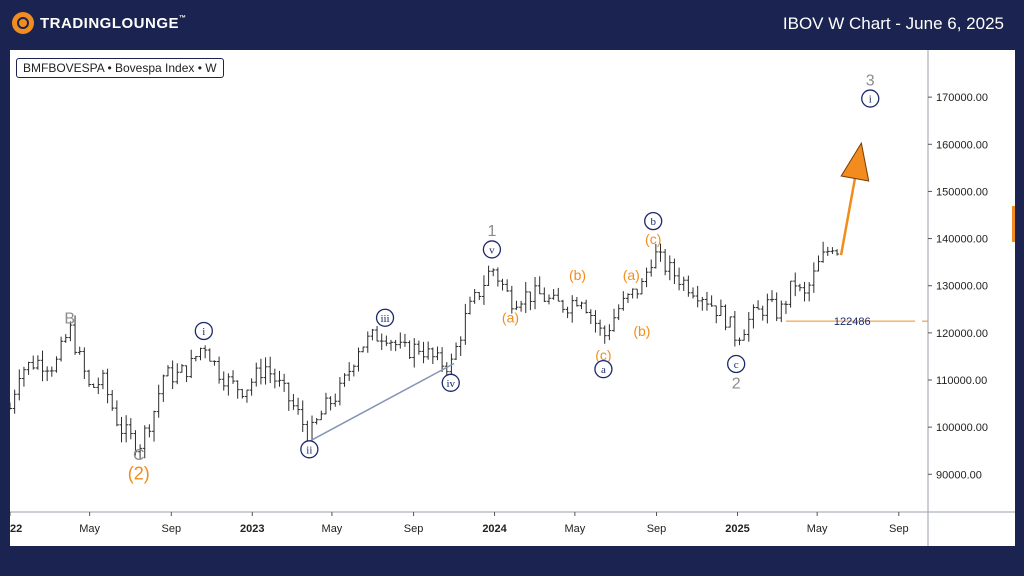 Image resolution: width=1024 pixels, height=576 pixels. Describe the element at coordinates (852, 322) in the screenshot. I see `level-label: 122486` at that location.